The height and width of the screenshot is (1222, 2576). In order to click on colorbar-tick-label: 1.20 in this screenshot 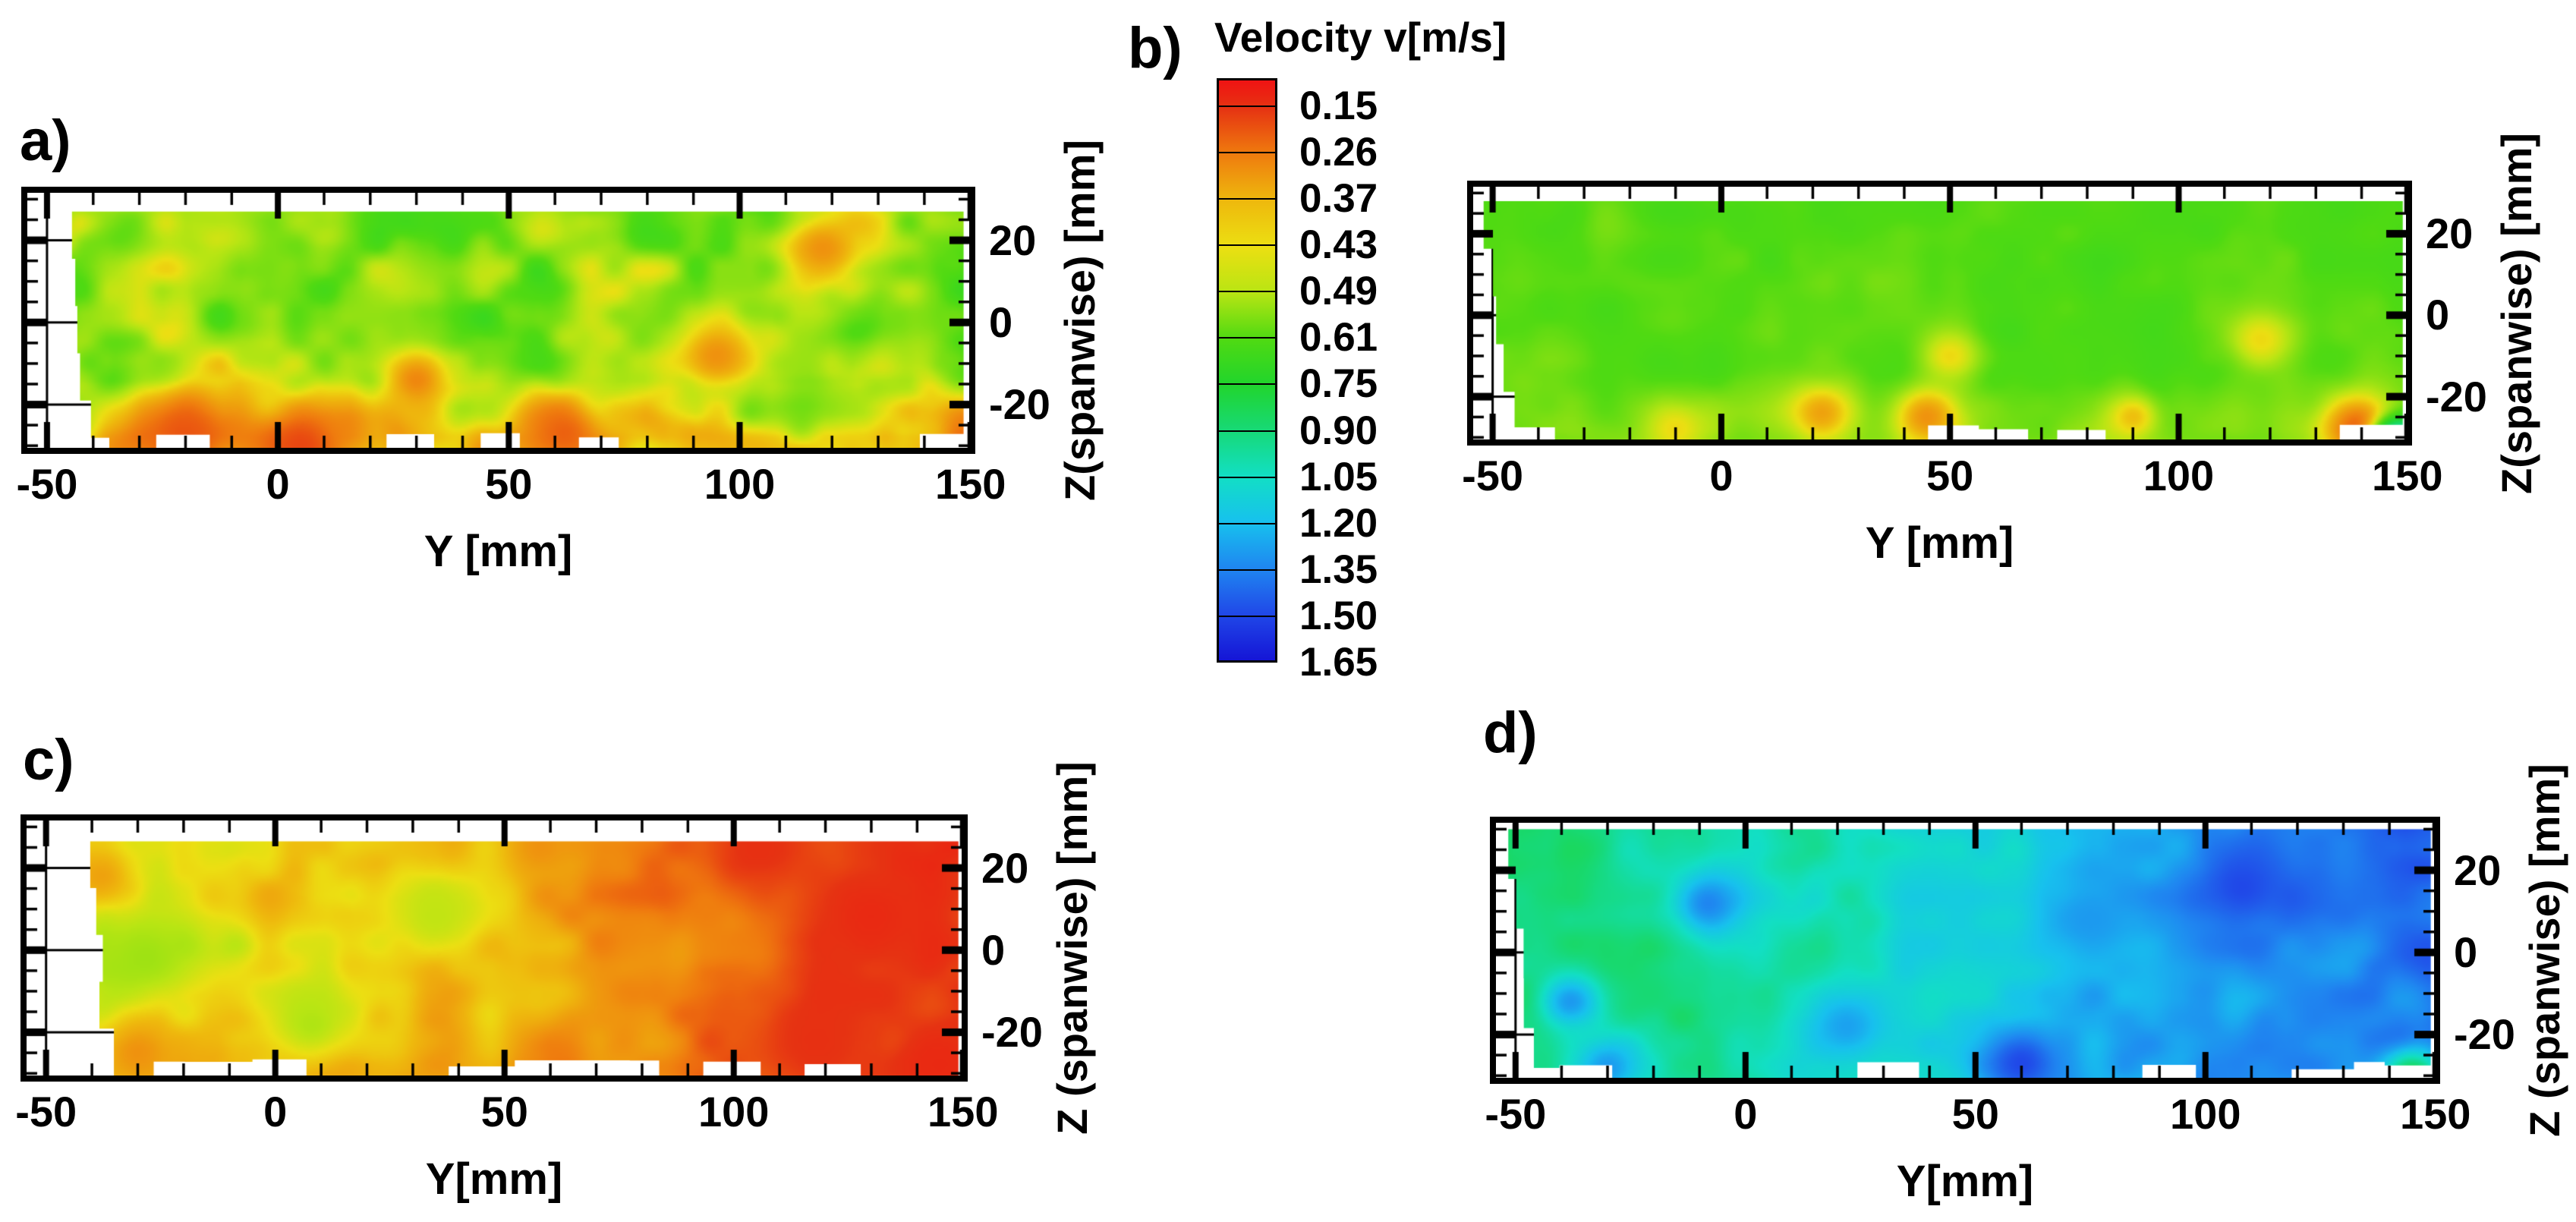, I will do `click(1338, 523)`.